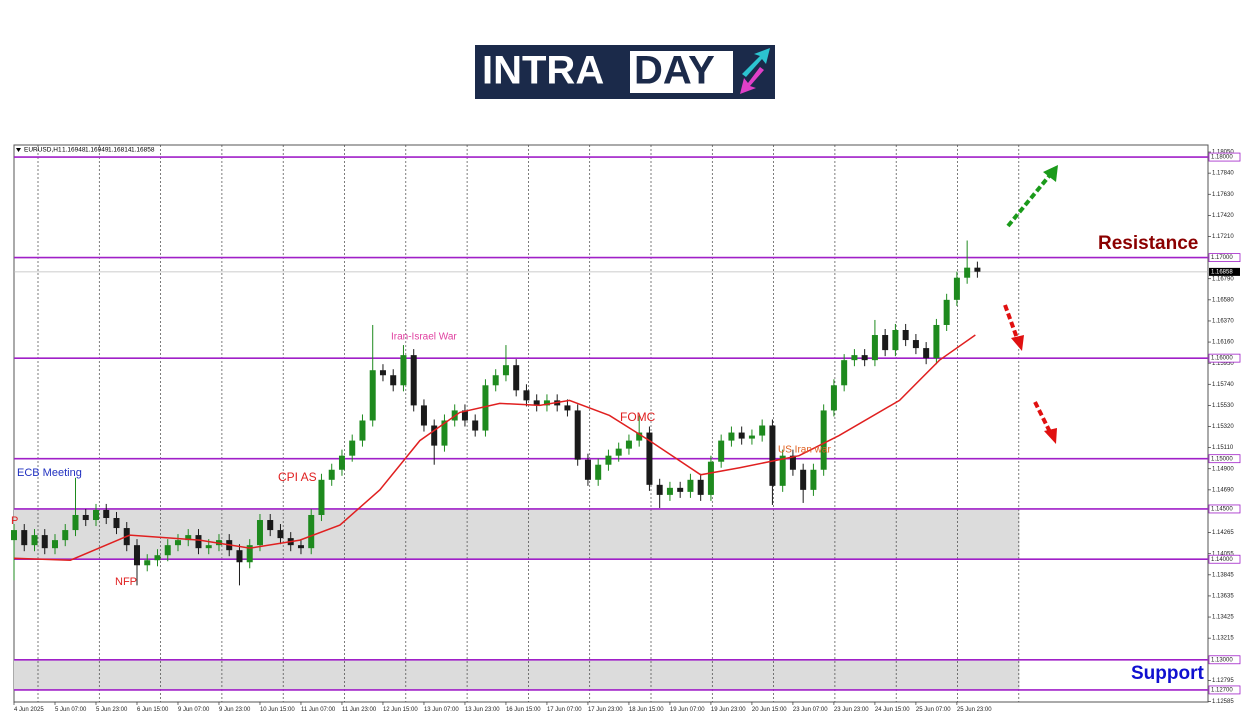  Describe the element at coordinates (1223, 300) in the screenshot. I see `y-tick-label: 1.16580` at that location.